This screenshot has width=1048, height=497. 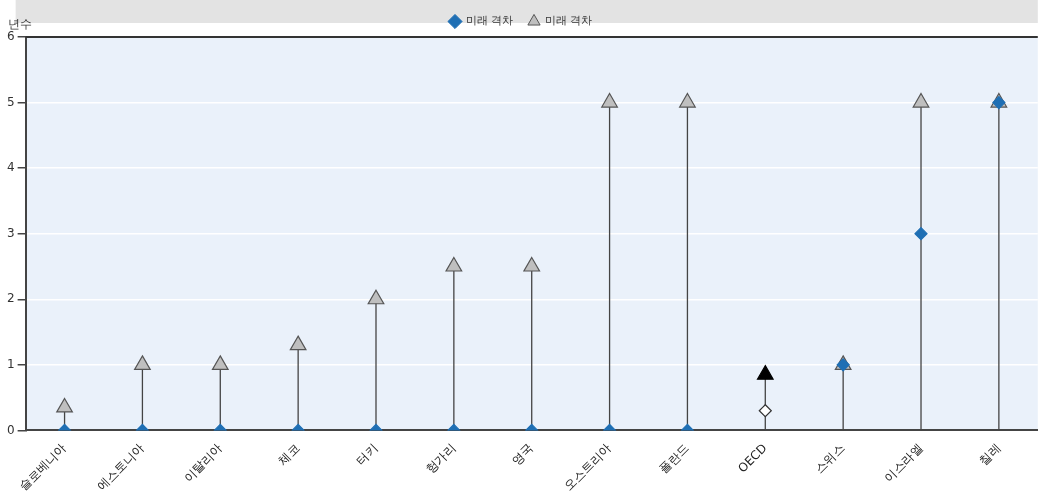 What do you see at coordinates (10, 101) in the screenshot?
I see `y-tick-label: 5` at bounding box center [10, 101].